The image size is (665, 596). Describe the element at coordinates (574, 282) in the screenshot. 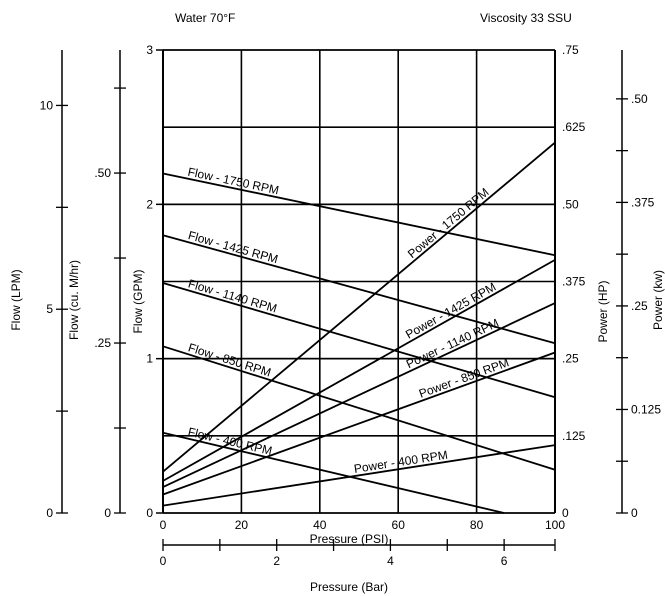

I see `hp-tick-label: .375` at that location.